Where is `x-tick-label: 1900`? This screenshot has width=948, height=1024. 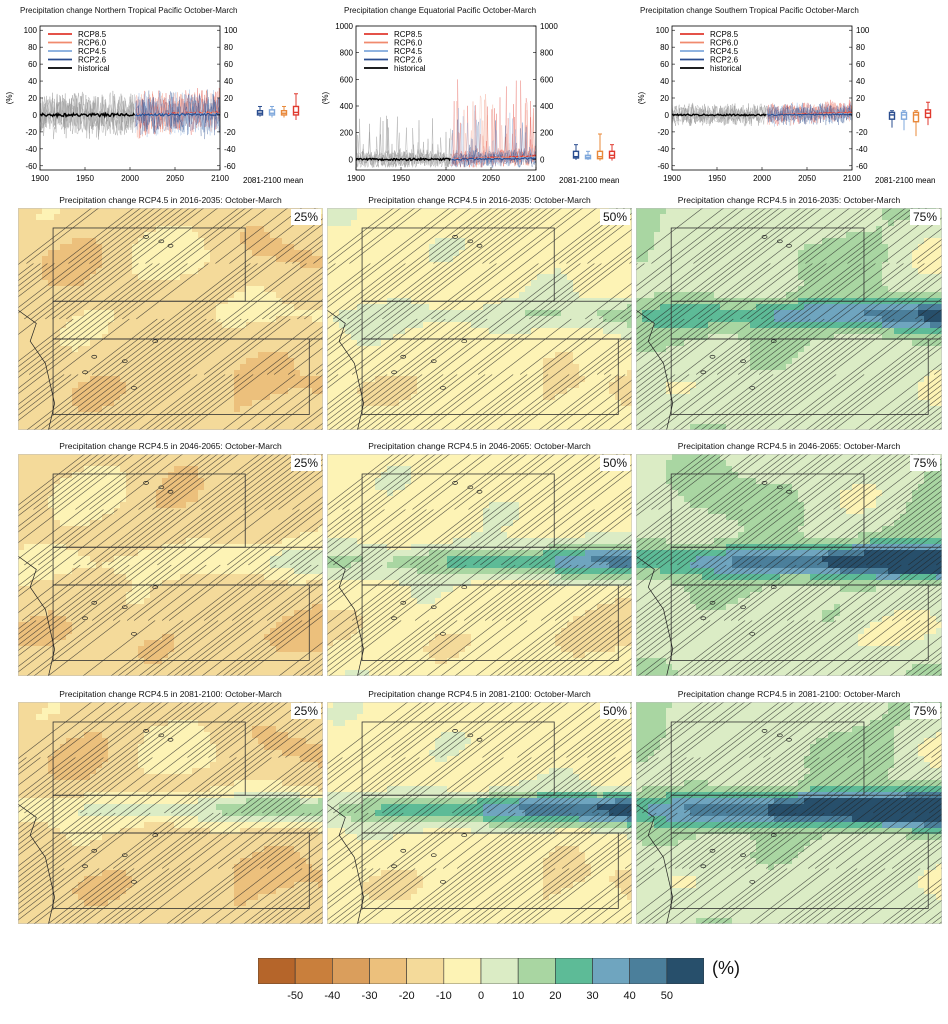
x-tick-label: 1900 is located at coordinates (356, 178).